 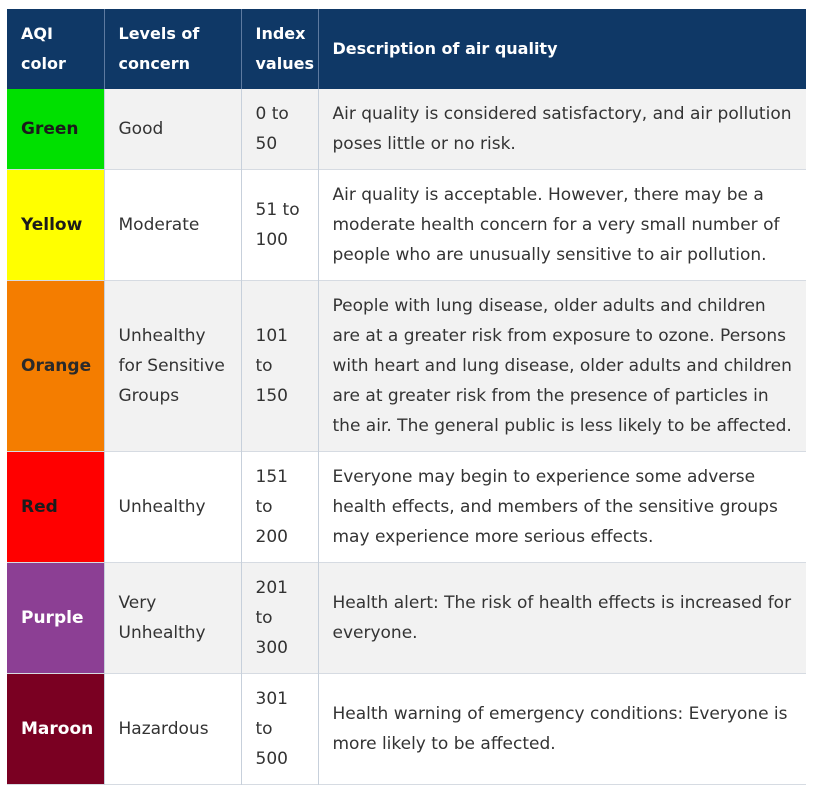 I want to click on aqi-color-cell: Orange, so click(x=56, y=365).